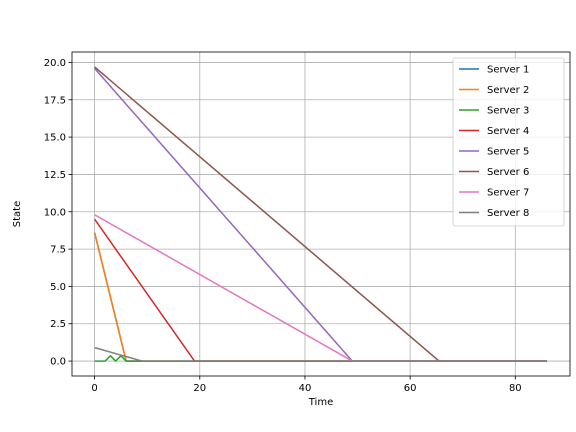 The width and height of the screenshot is (576, 432). Describe the element at coordinates (515, 388) in the screenshot. I see `x-tick-label: 80` at that location.